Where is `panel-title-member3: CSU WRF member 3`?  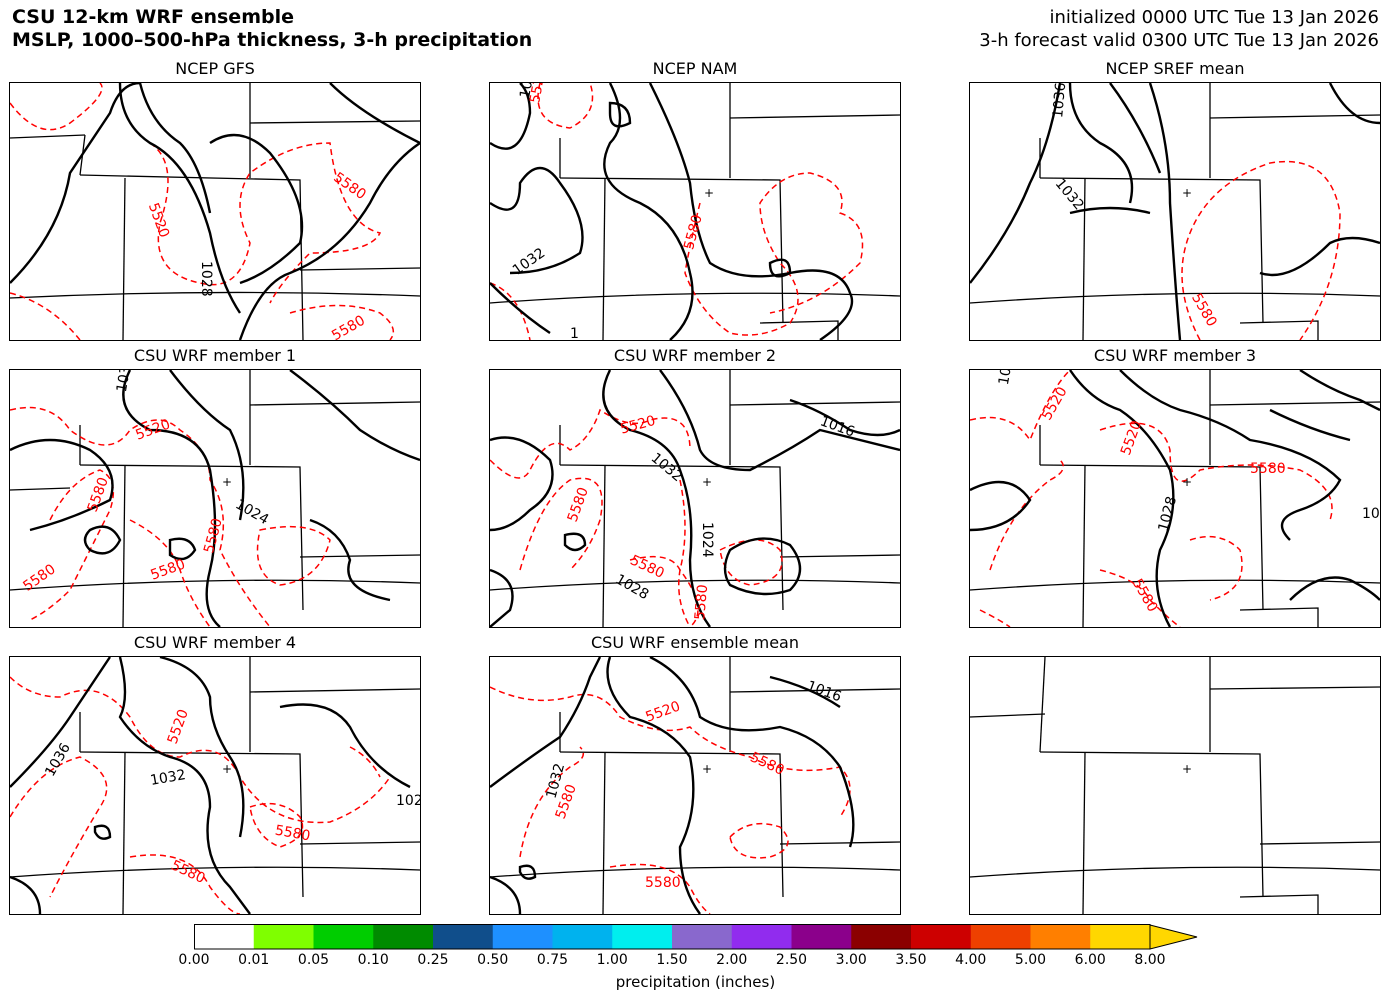 panel-title-member3: CSU WRF member 3 is located at coordinates (1175, 355).